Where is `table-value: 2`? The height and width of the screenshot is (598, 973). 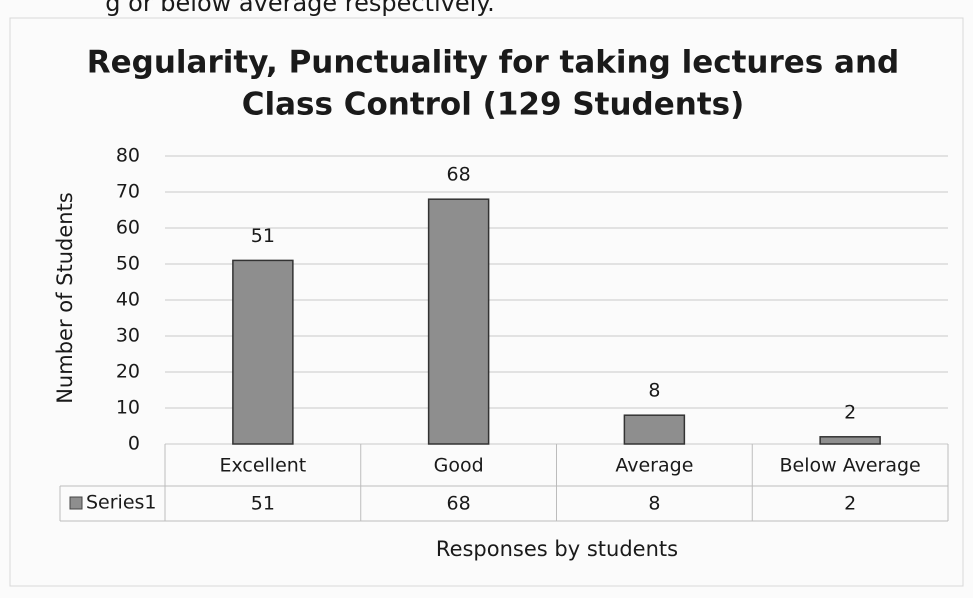 table-value: 2 is located at coordinates (850, 504).